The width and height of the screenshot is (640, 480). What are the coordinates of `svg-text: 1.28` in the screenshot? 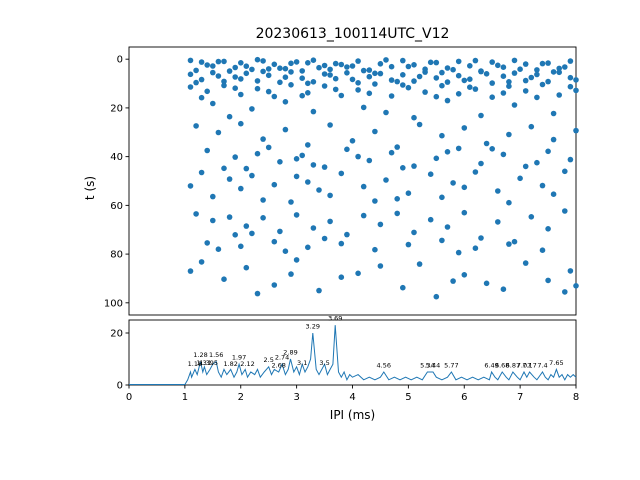 It's located at (200, 355).